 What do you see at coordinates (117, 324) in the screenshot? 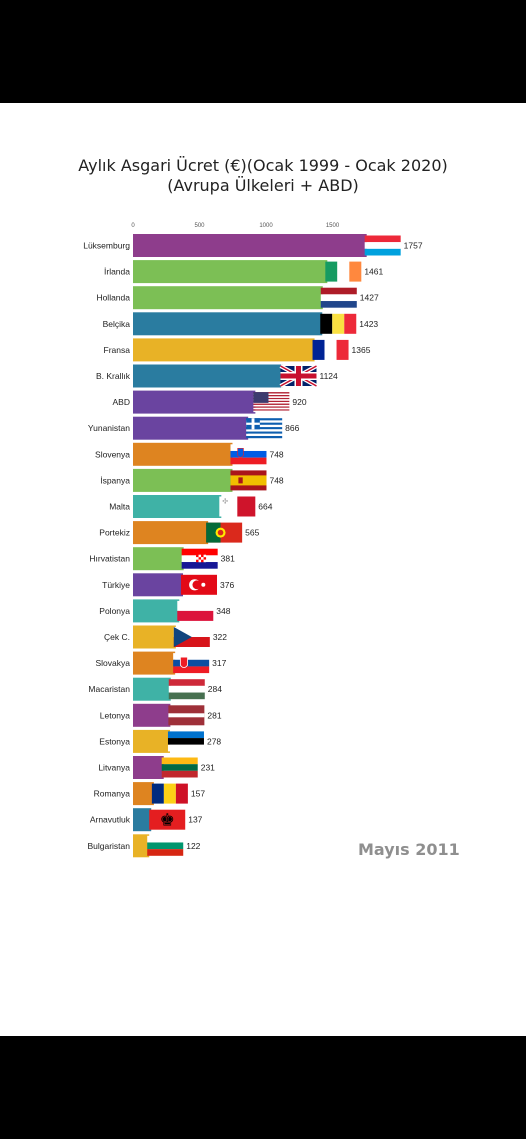
I see `country-label: Belçika` at bounding box center [117, 324].